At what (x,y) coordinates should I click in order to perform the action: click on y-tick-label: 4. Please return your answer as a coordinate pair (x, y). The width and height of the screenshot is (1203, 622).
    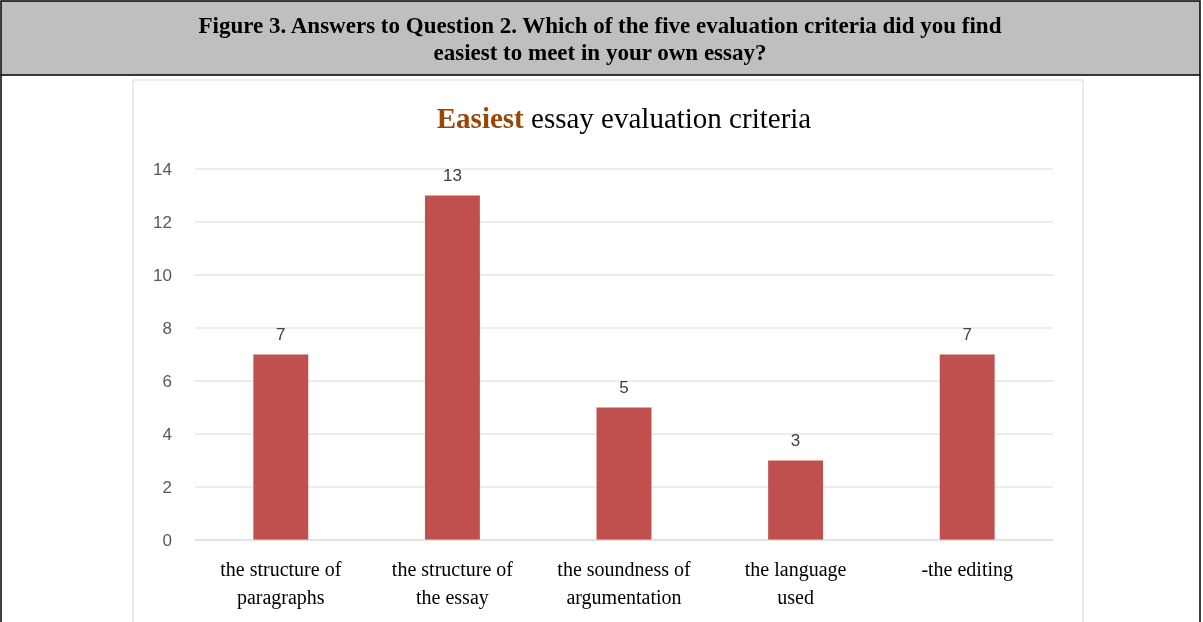
    Looking at the image, I should click on (167, 434).